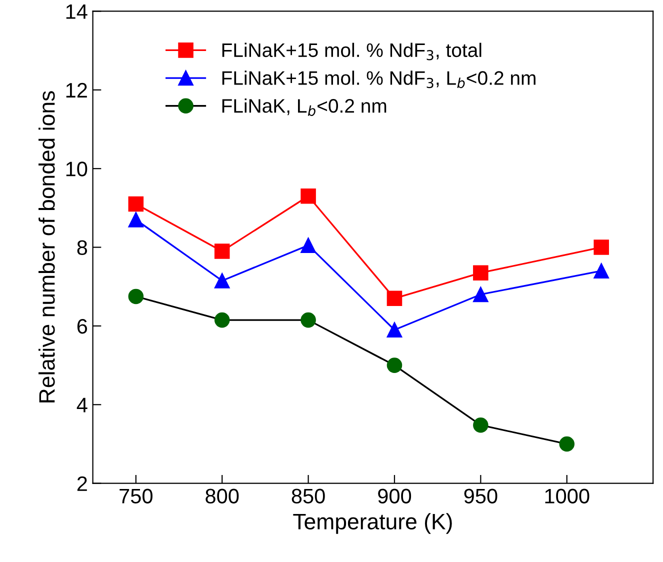 The width and height of the screenshot is (663, 562). What do you see at coordinates (567, 496) in the screenshot?
I see `x-tick-label: 1000` at bounding box center [567, 496].